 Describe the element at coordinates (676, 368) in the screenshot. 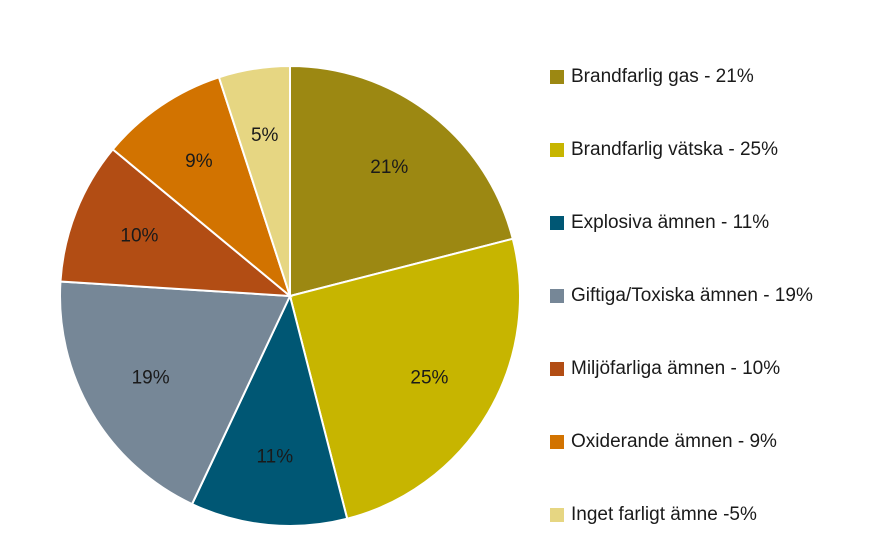

I see `legend-label: Miljöfarliga ämnen - 10%` at that location.